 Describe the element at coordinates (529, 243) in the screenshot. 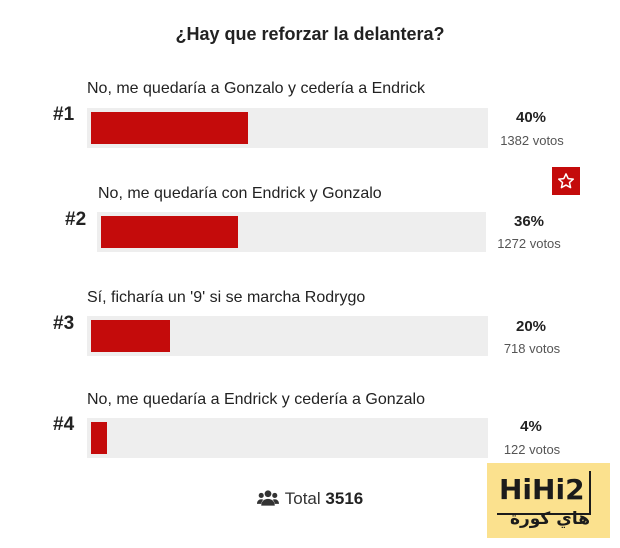

I see `option-votes: 1272 votos` at that location.